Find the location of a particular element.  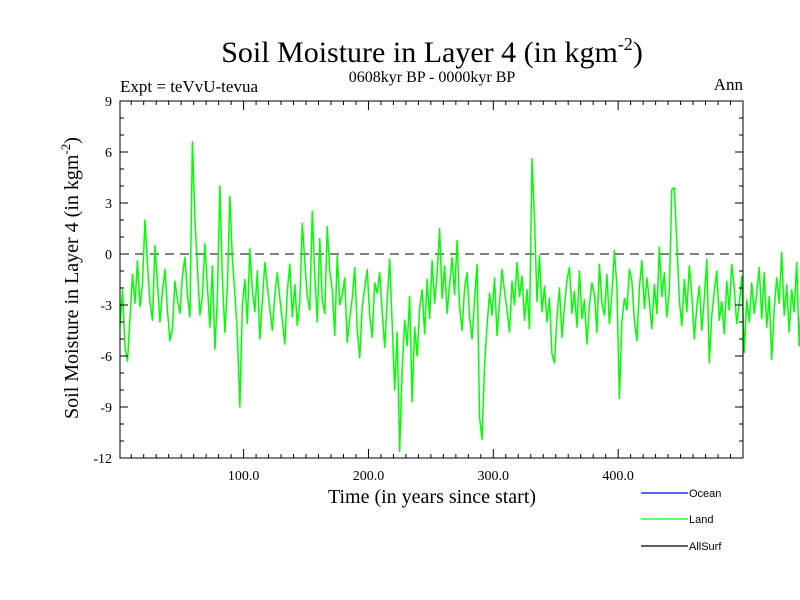

y-tick-label: -3 is located at coordinates (106, 306).